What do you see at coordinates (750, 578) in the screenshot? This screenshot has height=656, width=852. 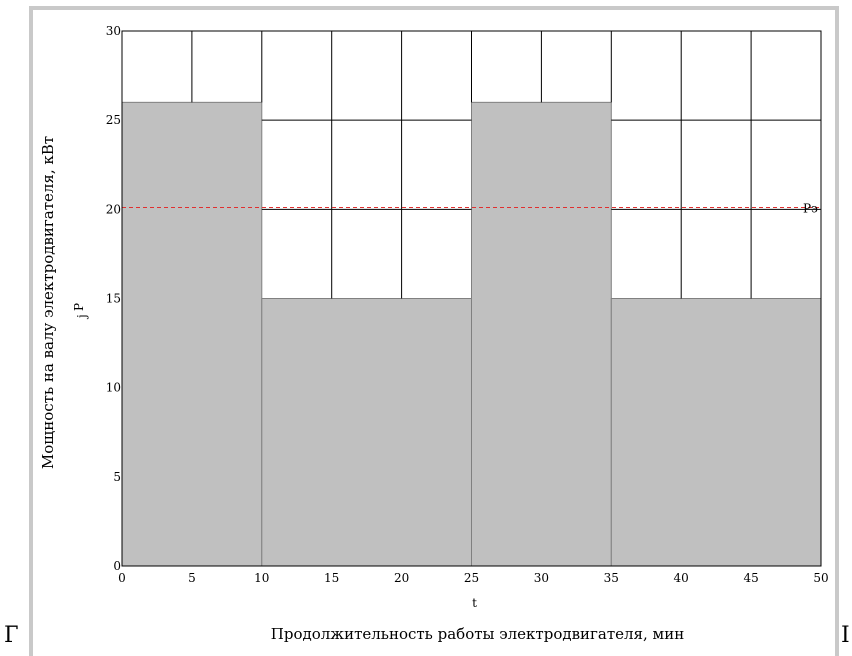 I see `x-tick-label: 45` at bounding box center [750, 578].